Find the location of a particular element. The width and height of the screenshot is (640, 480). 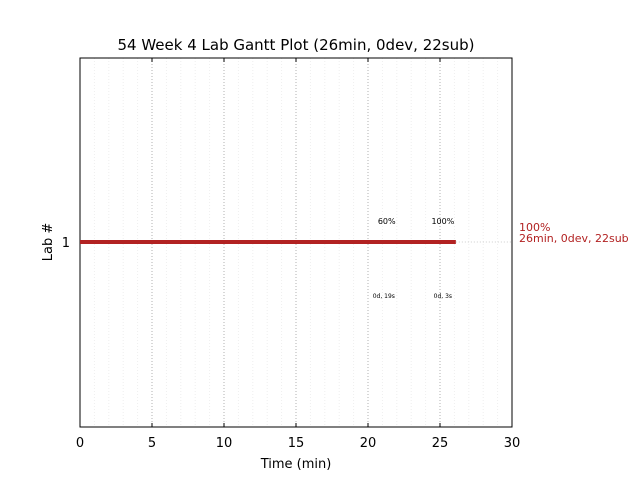

x-axis-label: Time (min) is located at coordinates (296, 464).